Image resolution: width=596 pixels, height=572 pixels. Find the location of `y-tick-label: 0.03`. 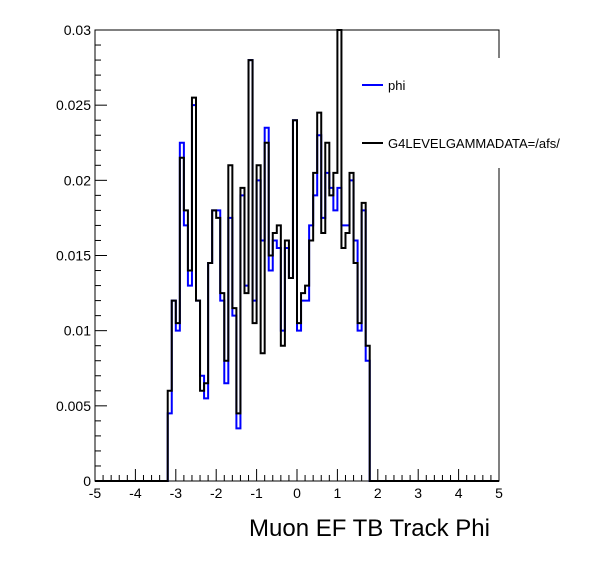

y-tick-label: 0.03 is located at coordinates (77, 30).